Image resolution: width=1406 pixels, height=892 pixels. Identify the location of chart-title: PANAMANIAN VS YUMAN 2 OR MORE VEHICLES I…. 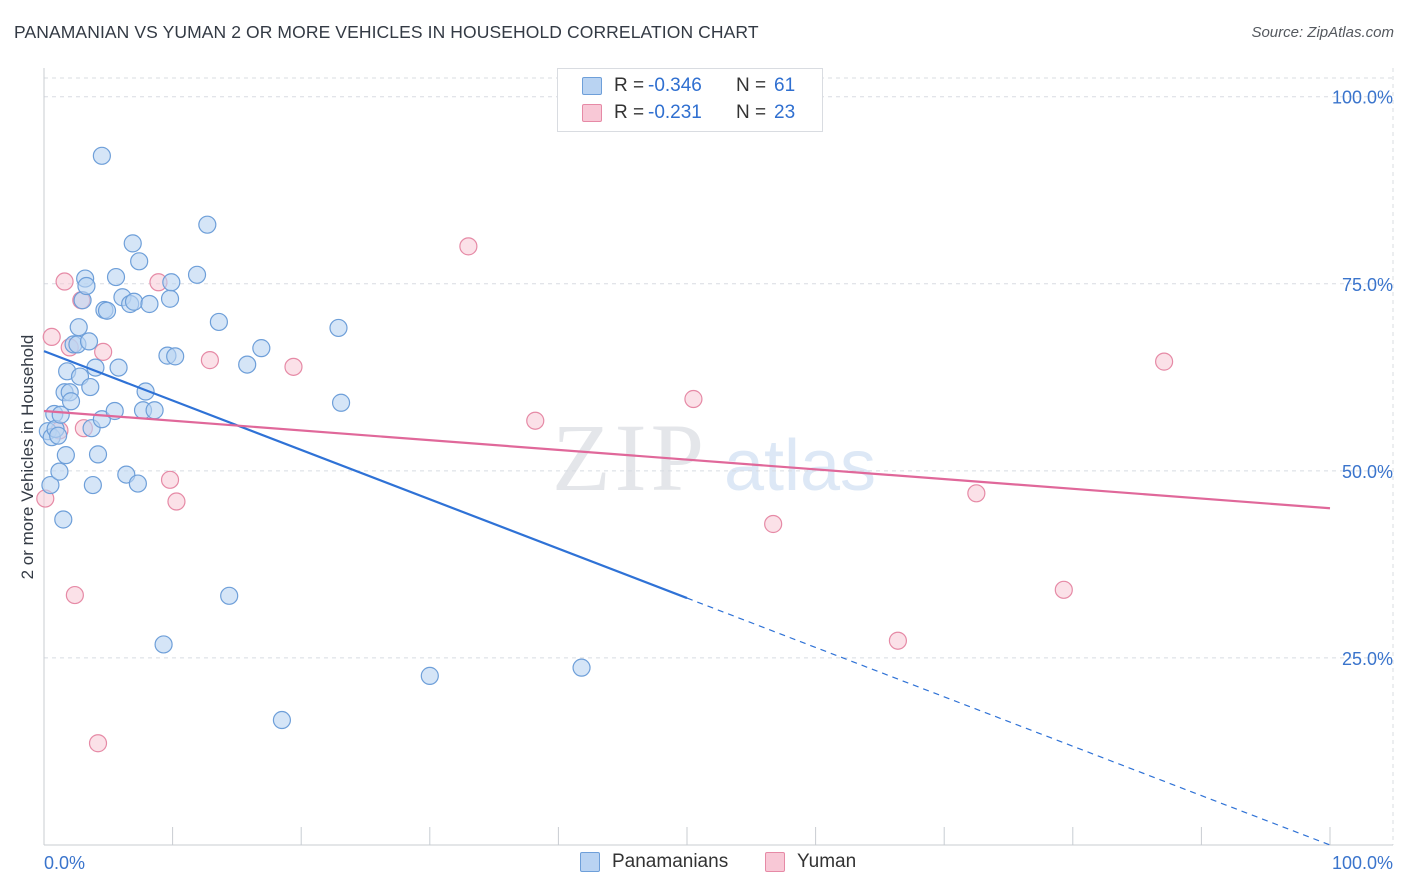
(386, 32).